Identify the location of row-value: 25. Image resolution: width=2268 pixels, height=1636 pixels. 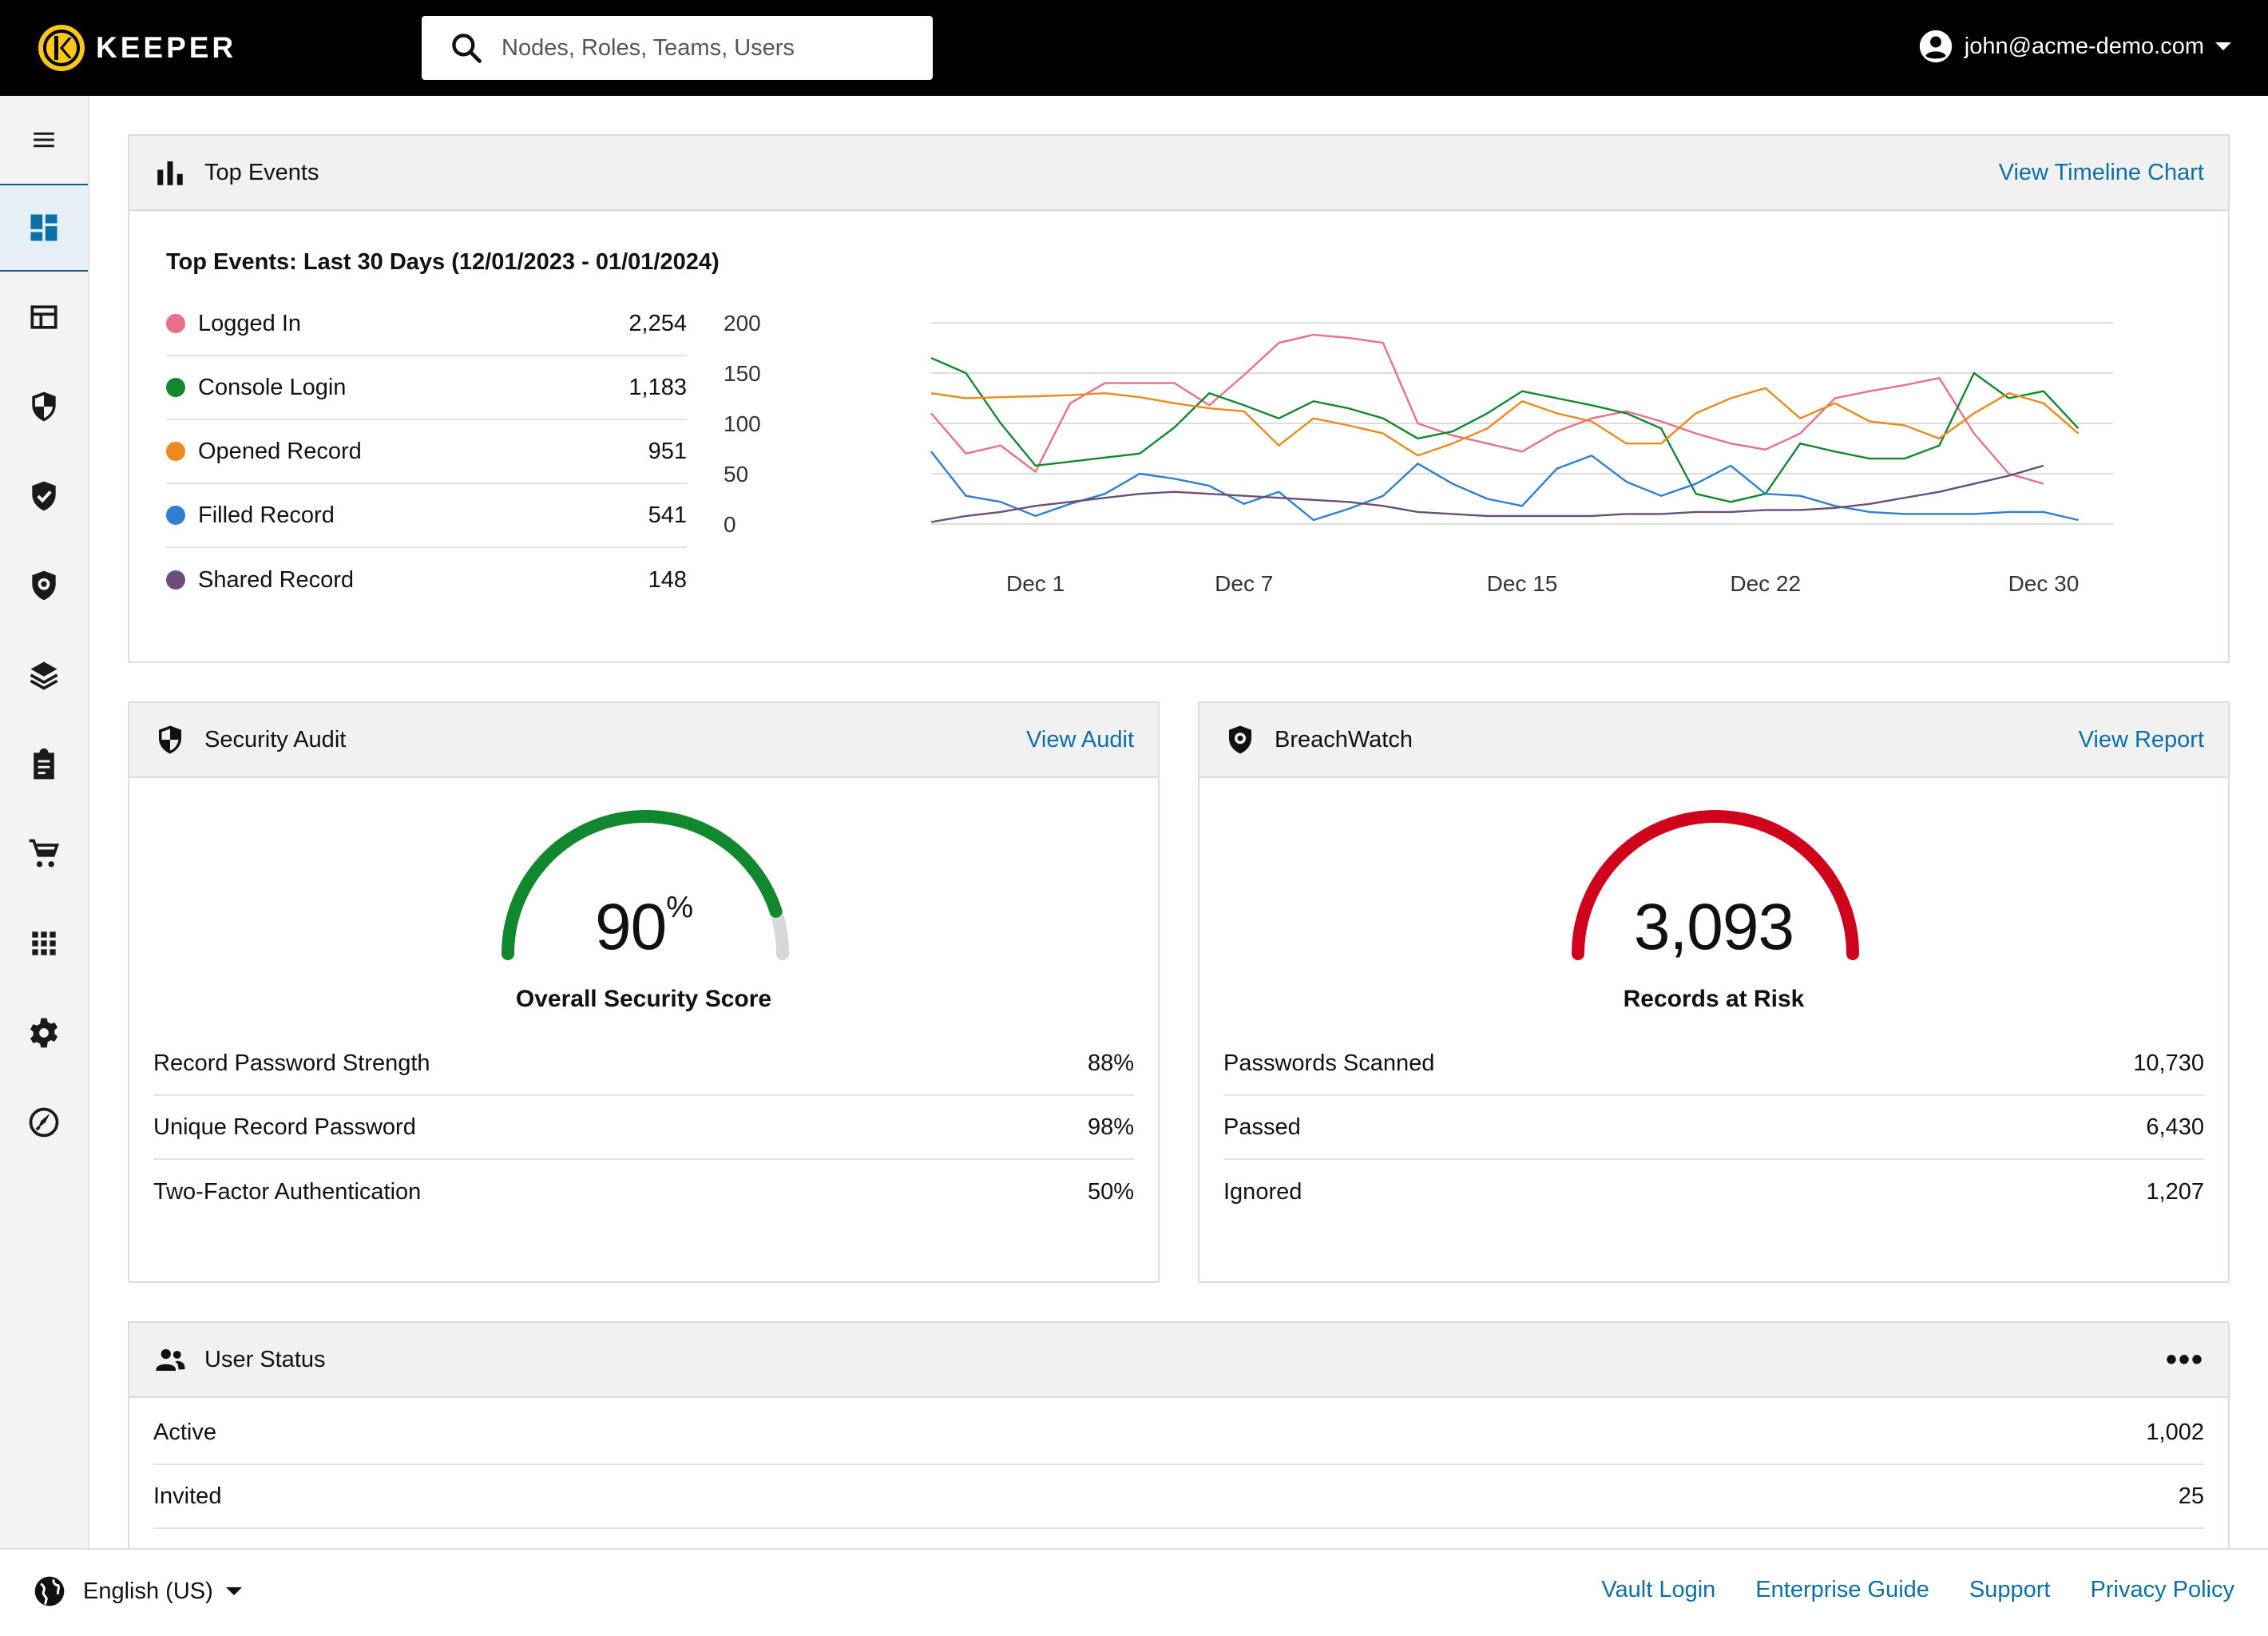
(2191, 1496).